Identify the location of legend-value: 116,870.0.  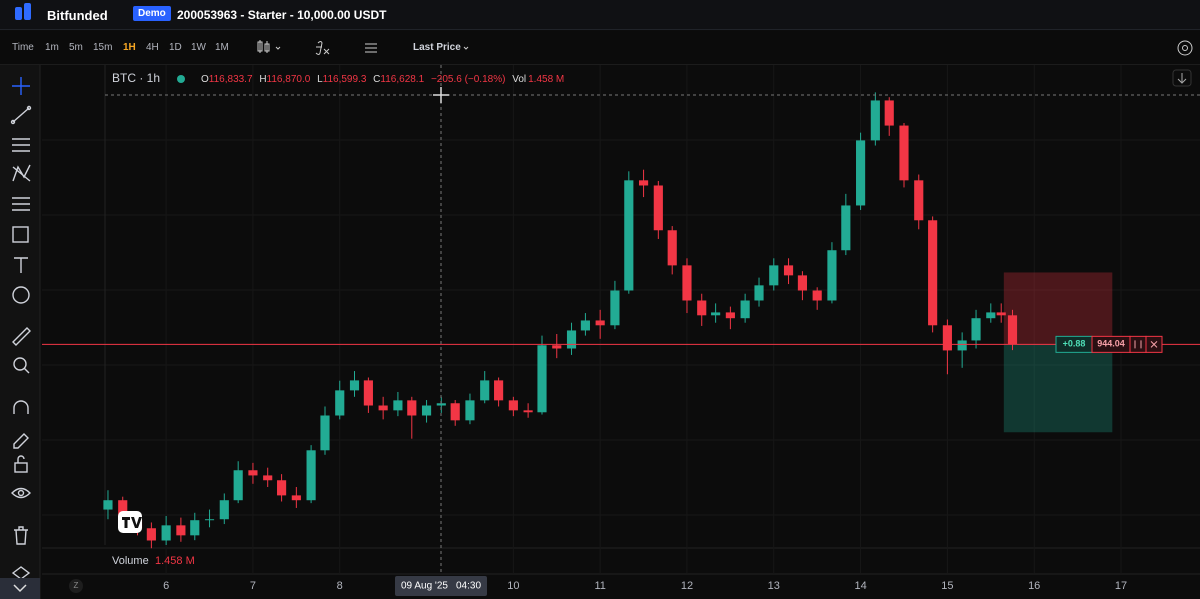
(289, 79).